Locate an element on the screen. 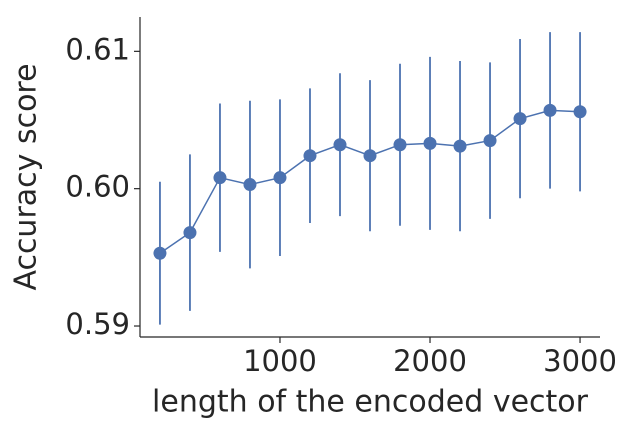 The width and height of the screenshot is (633, 432). x-tick-label: 2000 is located at coordinates (430, 361).